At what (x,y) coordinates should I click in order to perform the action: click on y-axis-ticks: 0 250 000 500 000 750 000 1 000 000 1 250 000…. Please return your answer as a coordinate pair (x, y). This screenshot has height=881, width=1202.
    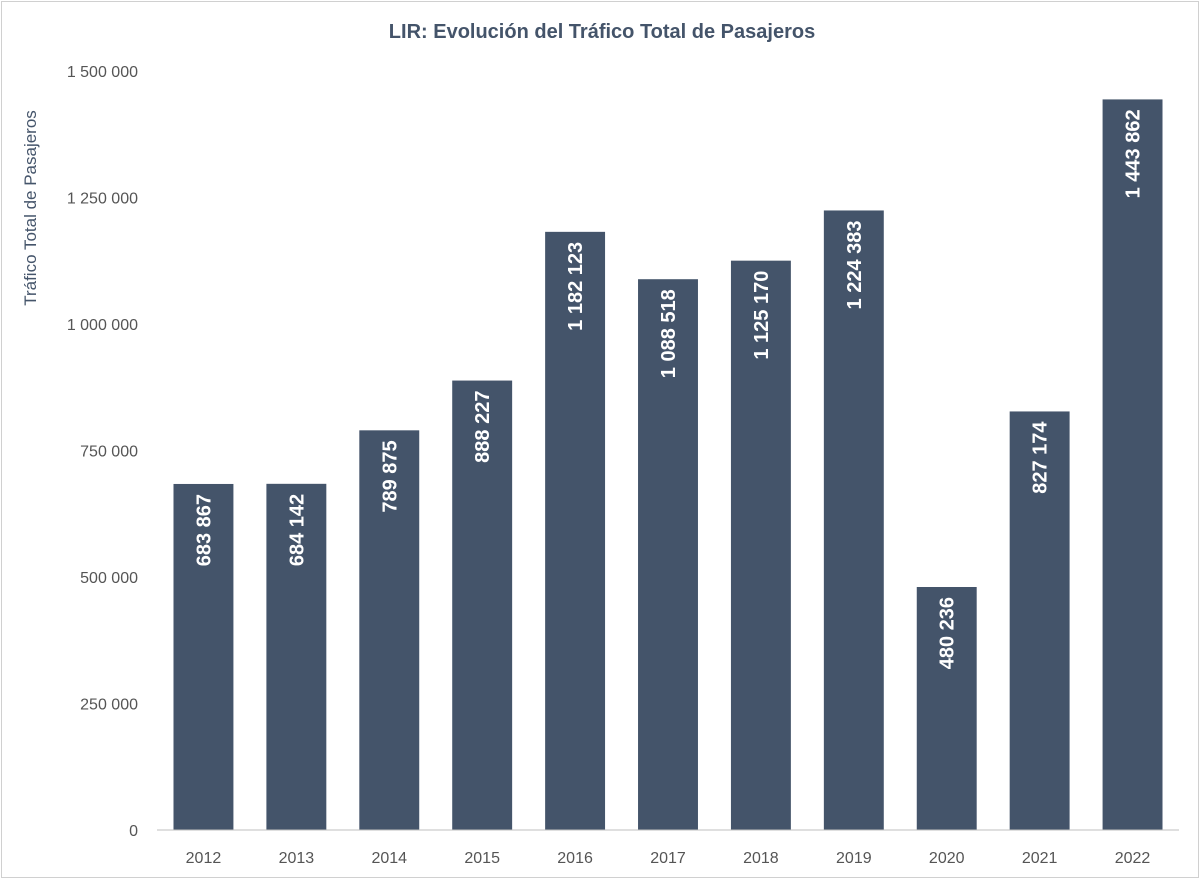
    Looking at the image, I should click on (102, 452).